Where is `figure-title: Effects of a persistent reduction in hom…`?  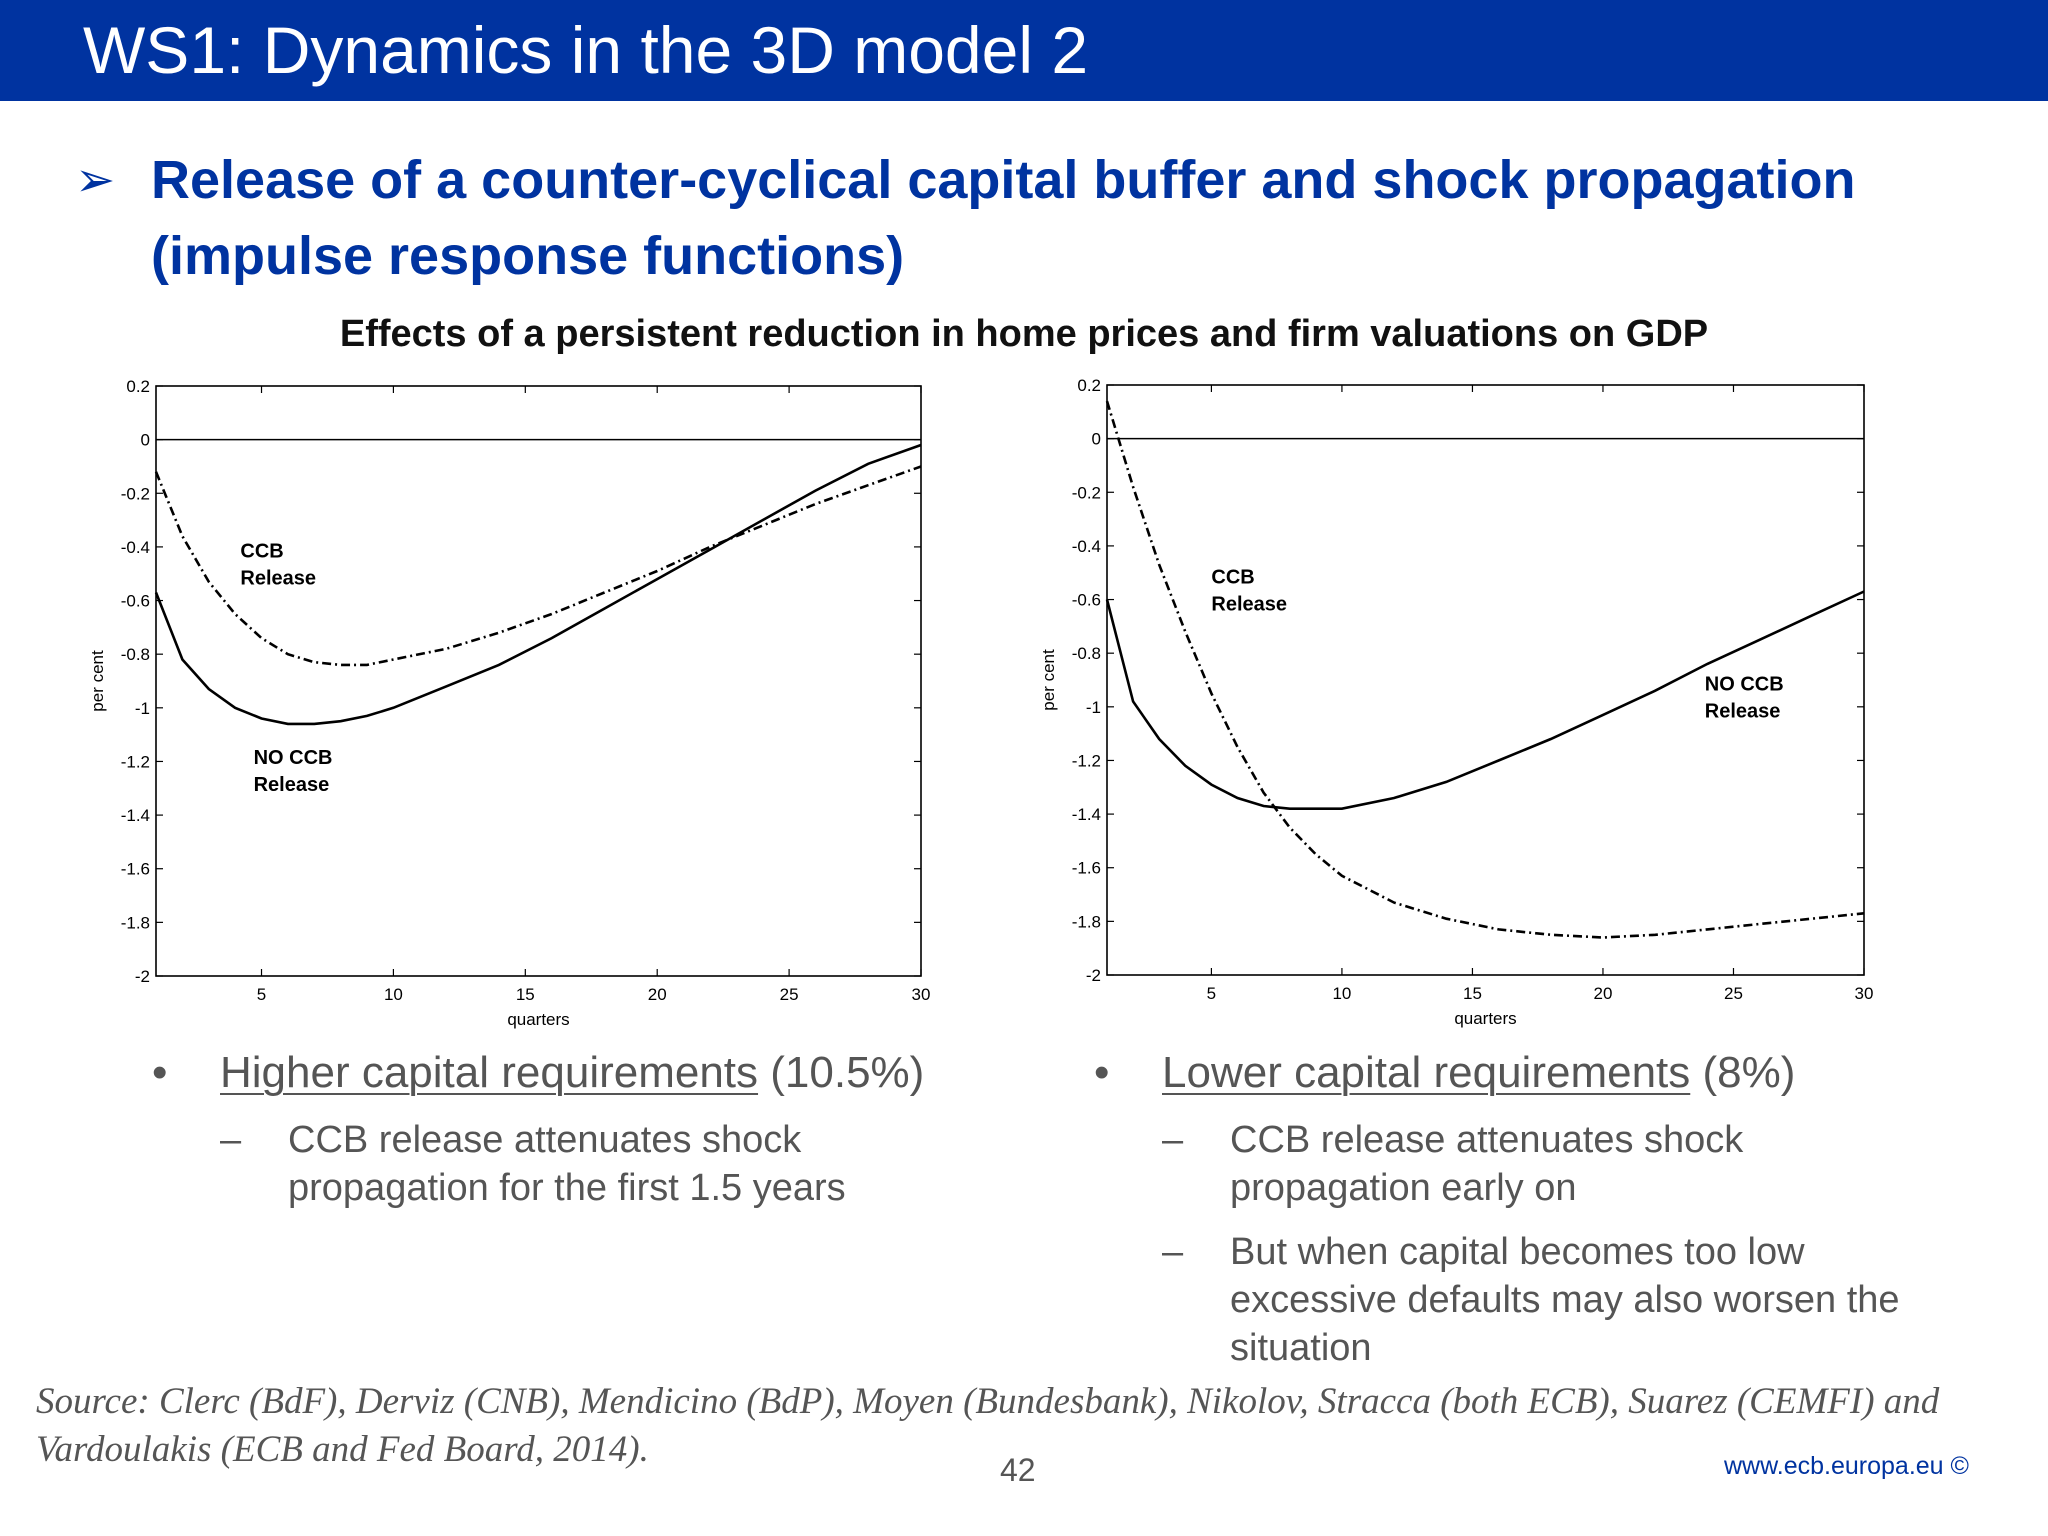
figure-title: Effects of a persistent reduction in hom… is located at coordinates (1024, 334).